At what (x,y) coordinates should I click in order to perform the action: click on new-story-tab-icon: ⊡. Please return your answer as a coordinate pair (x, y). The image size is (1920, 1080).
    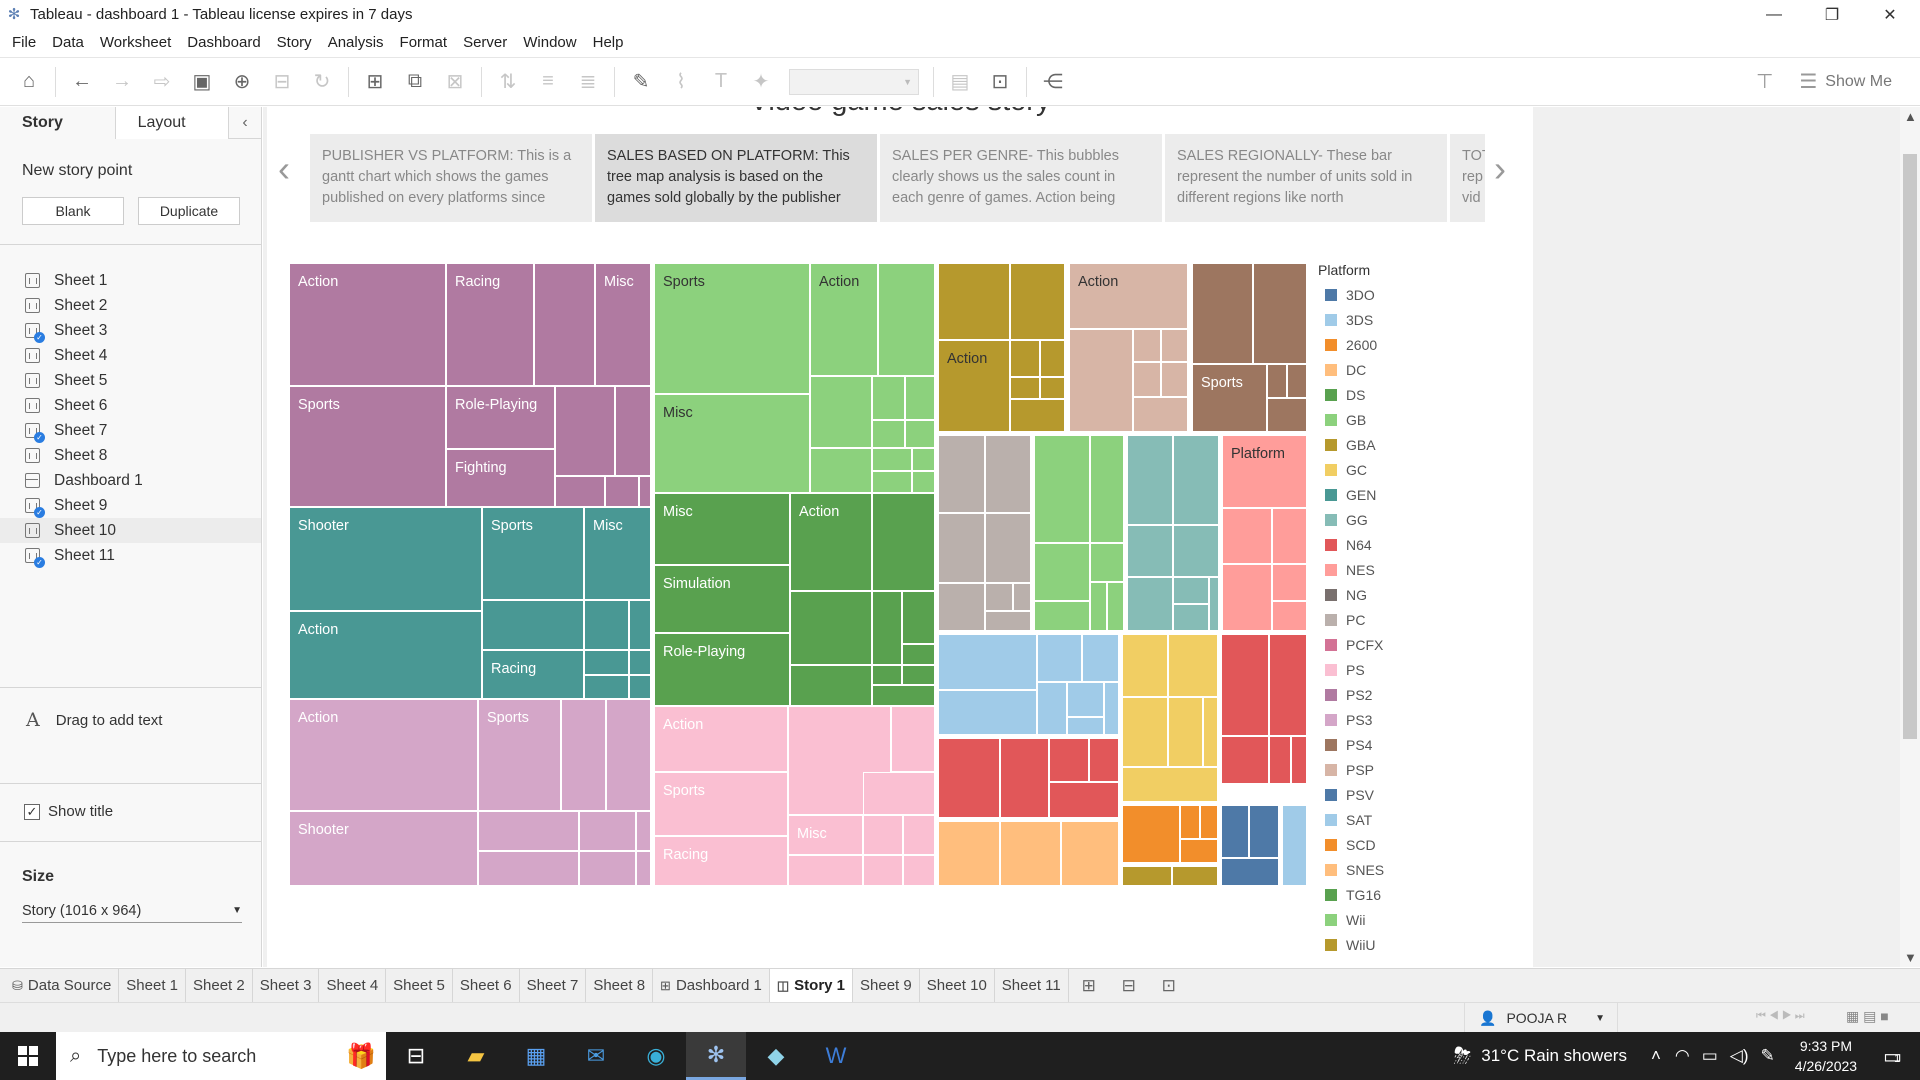
    Looking at the image, I should click on (1168, 985).